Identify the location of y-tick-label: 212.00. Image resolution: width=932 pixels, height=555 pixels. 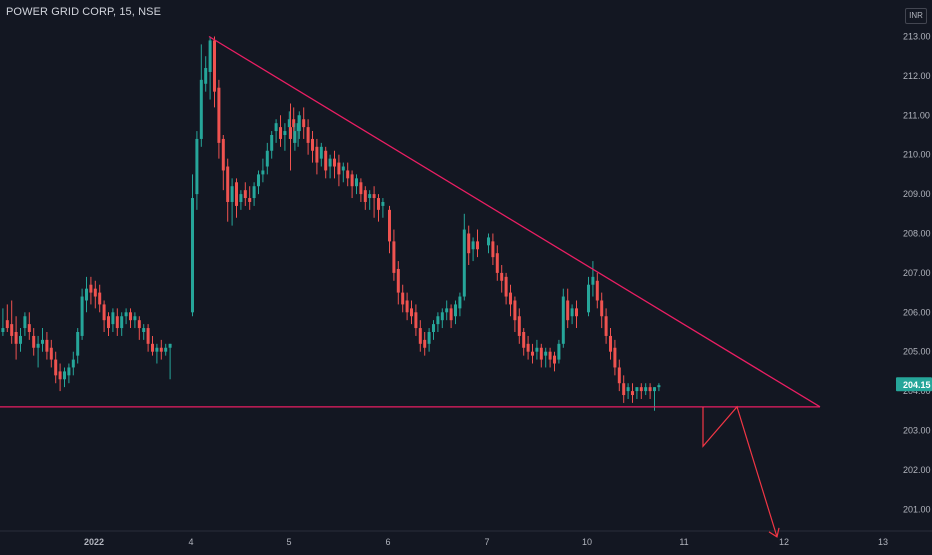
(917, 76).